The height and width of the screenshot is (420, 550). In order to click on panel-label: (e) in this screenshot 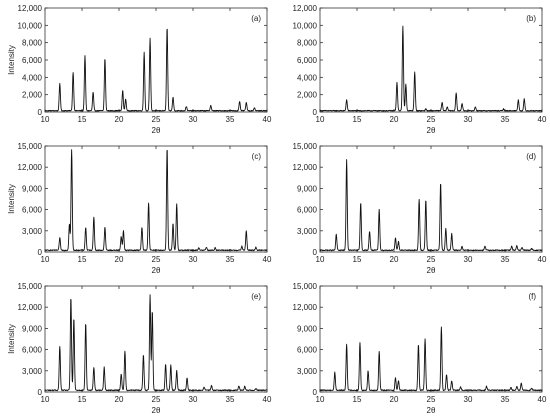, I will do `click(256, 296)`.